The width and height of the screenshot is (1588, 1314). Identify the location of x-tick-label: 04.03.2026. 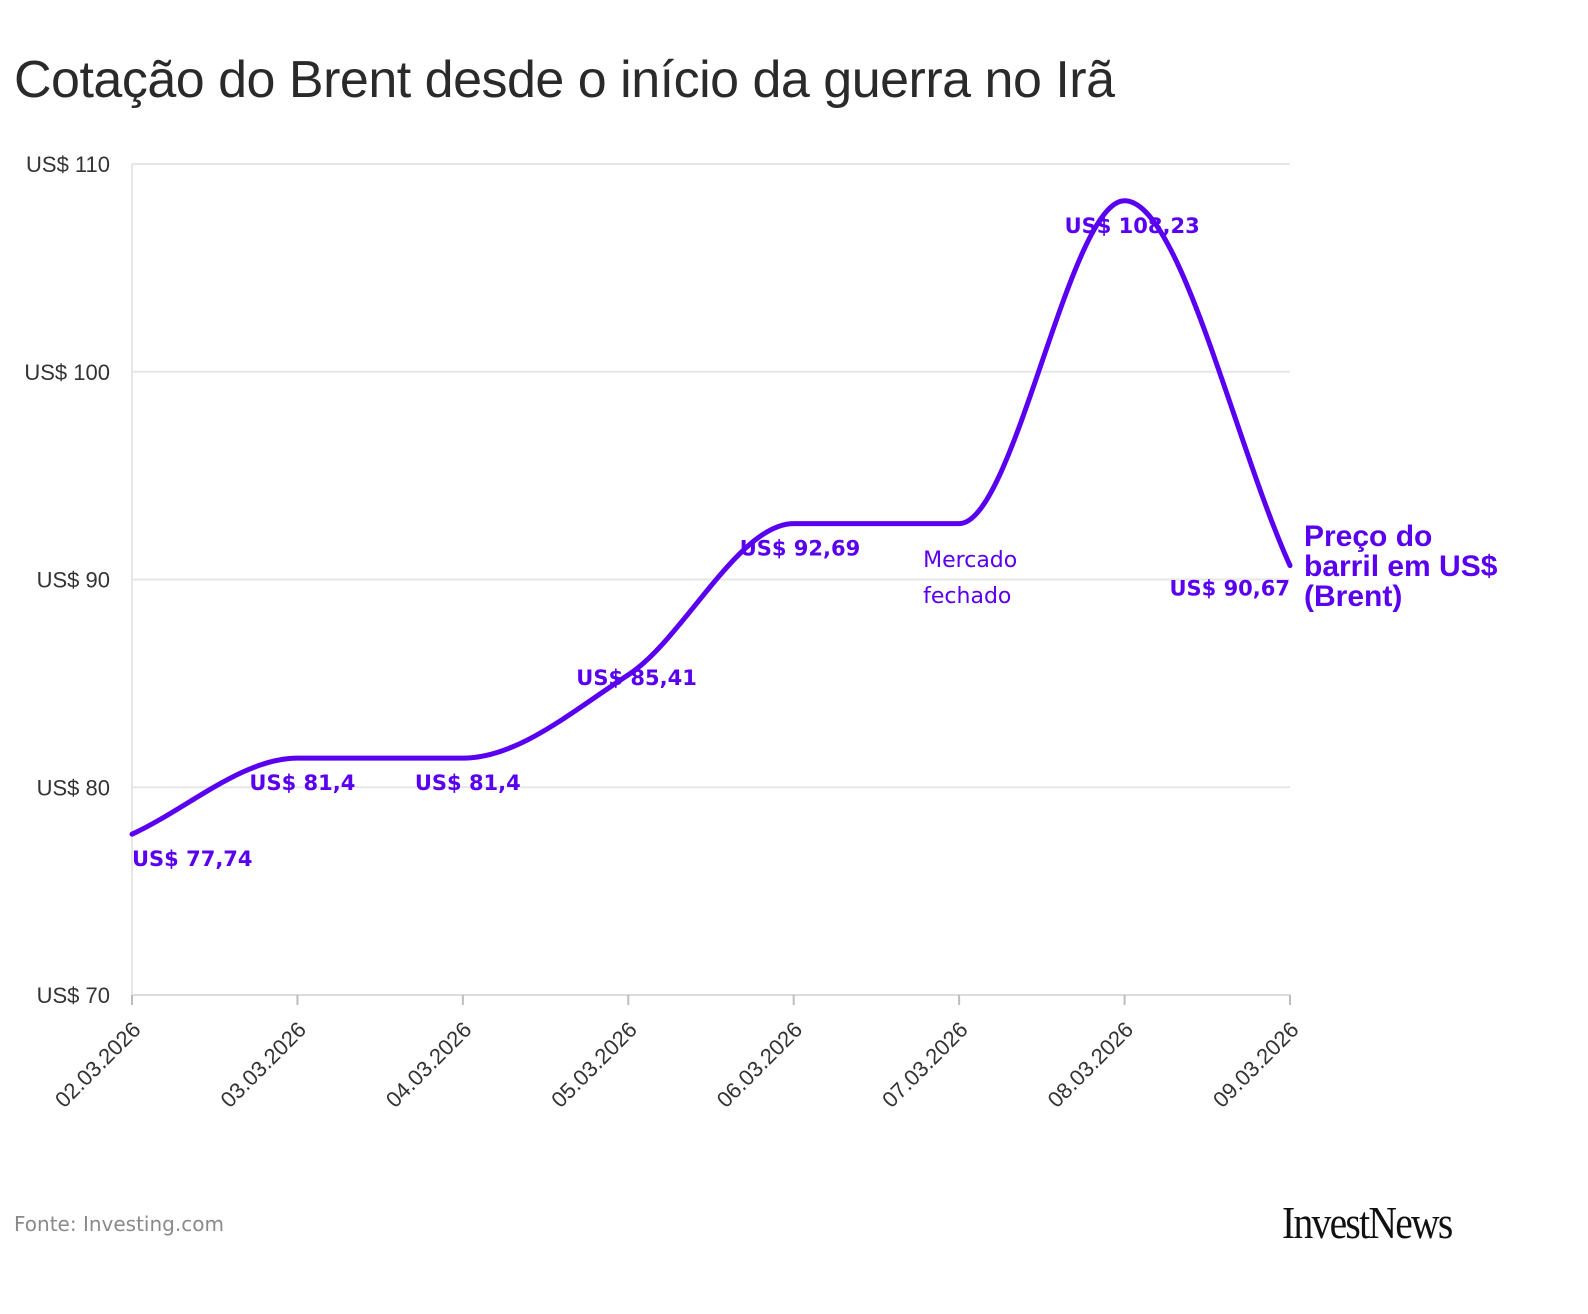
(429, 1065).